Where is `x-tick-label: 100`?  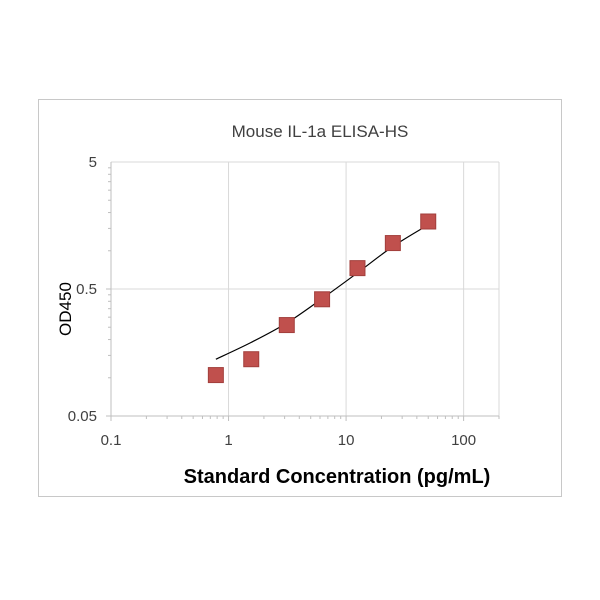
x-tick-label: 100 is located at coordinates (463, 440).